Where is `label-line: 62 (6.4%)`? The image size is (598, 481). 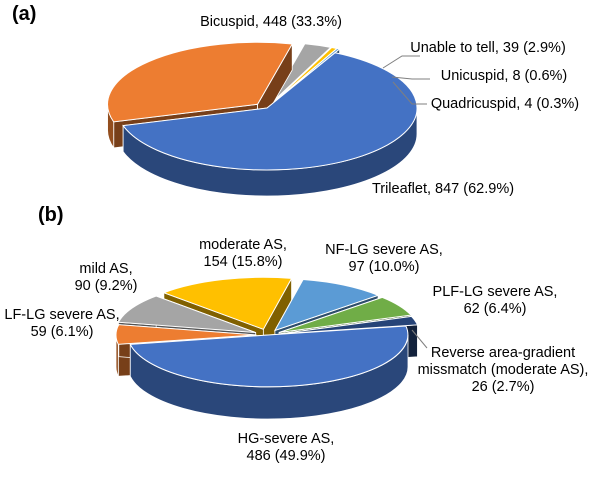 label-line: 62 (6.4%) is located at coordinates (495, 309).